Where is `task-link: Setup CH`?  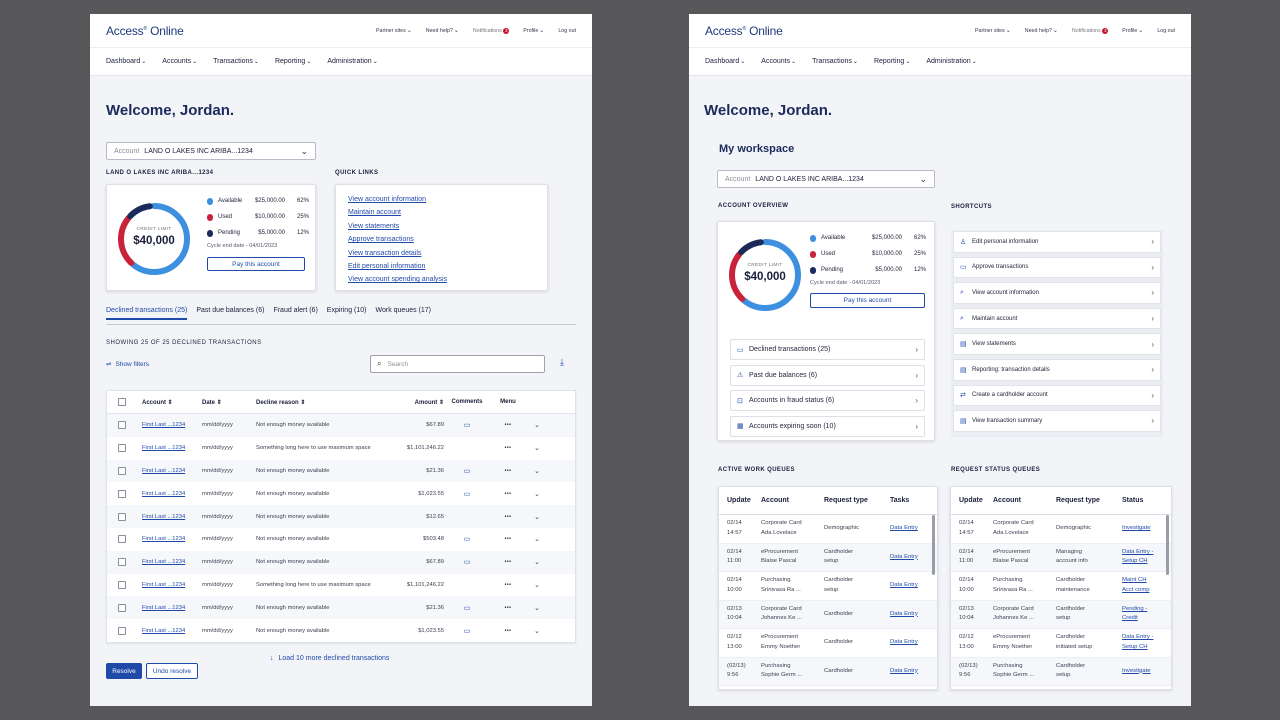 task-link: Setup CH is located at coordinates (1135, 646).